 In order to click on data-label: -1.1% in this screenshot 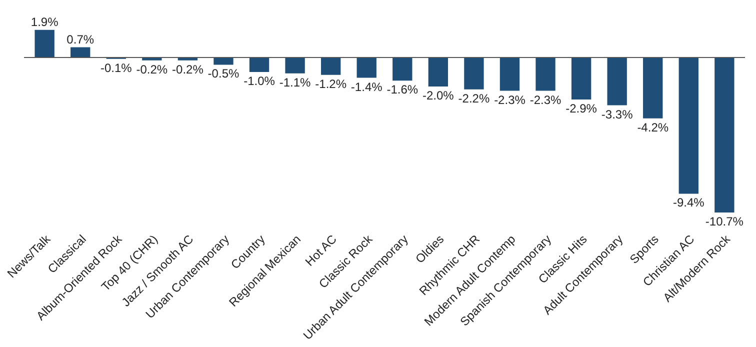, I will do `click(295, 82)`.